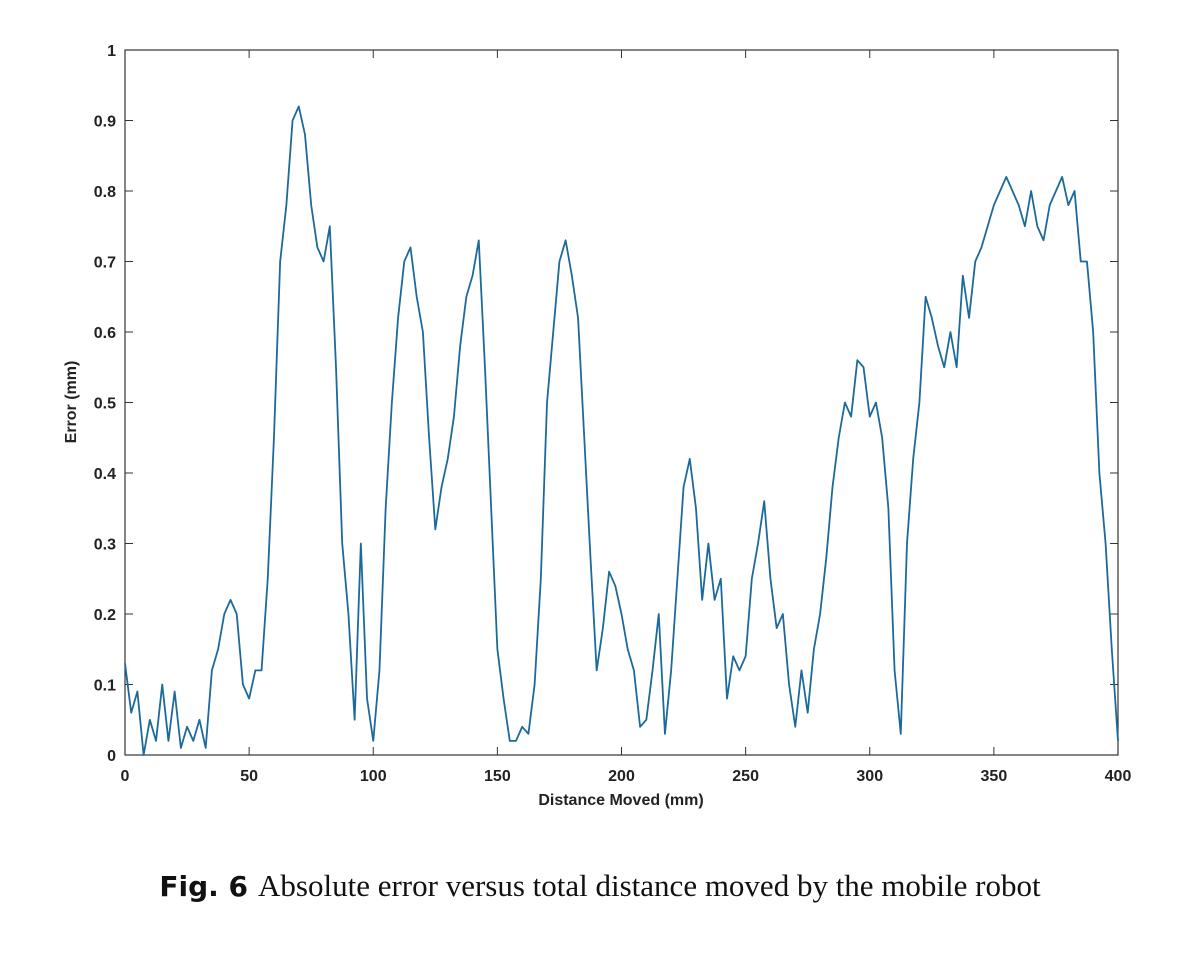 The width and height of the screenshot is (1200, 969). Describe the element at coordinates (497, 776) in the screenshot. I see `x-tick-label: 150` at that location.